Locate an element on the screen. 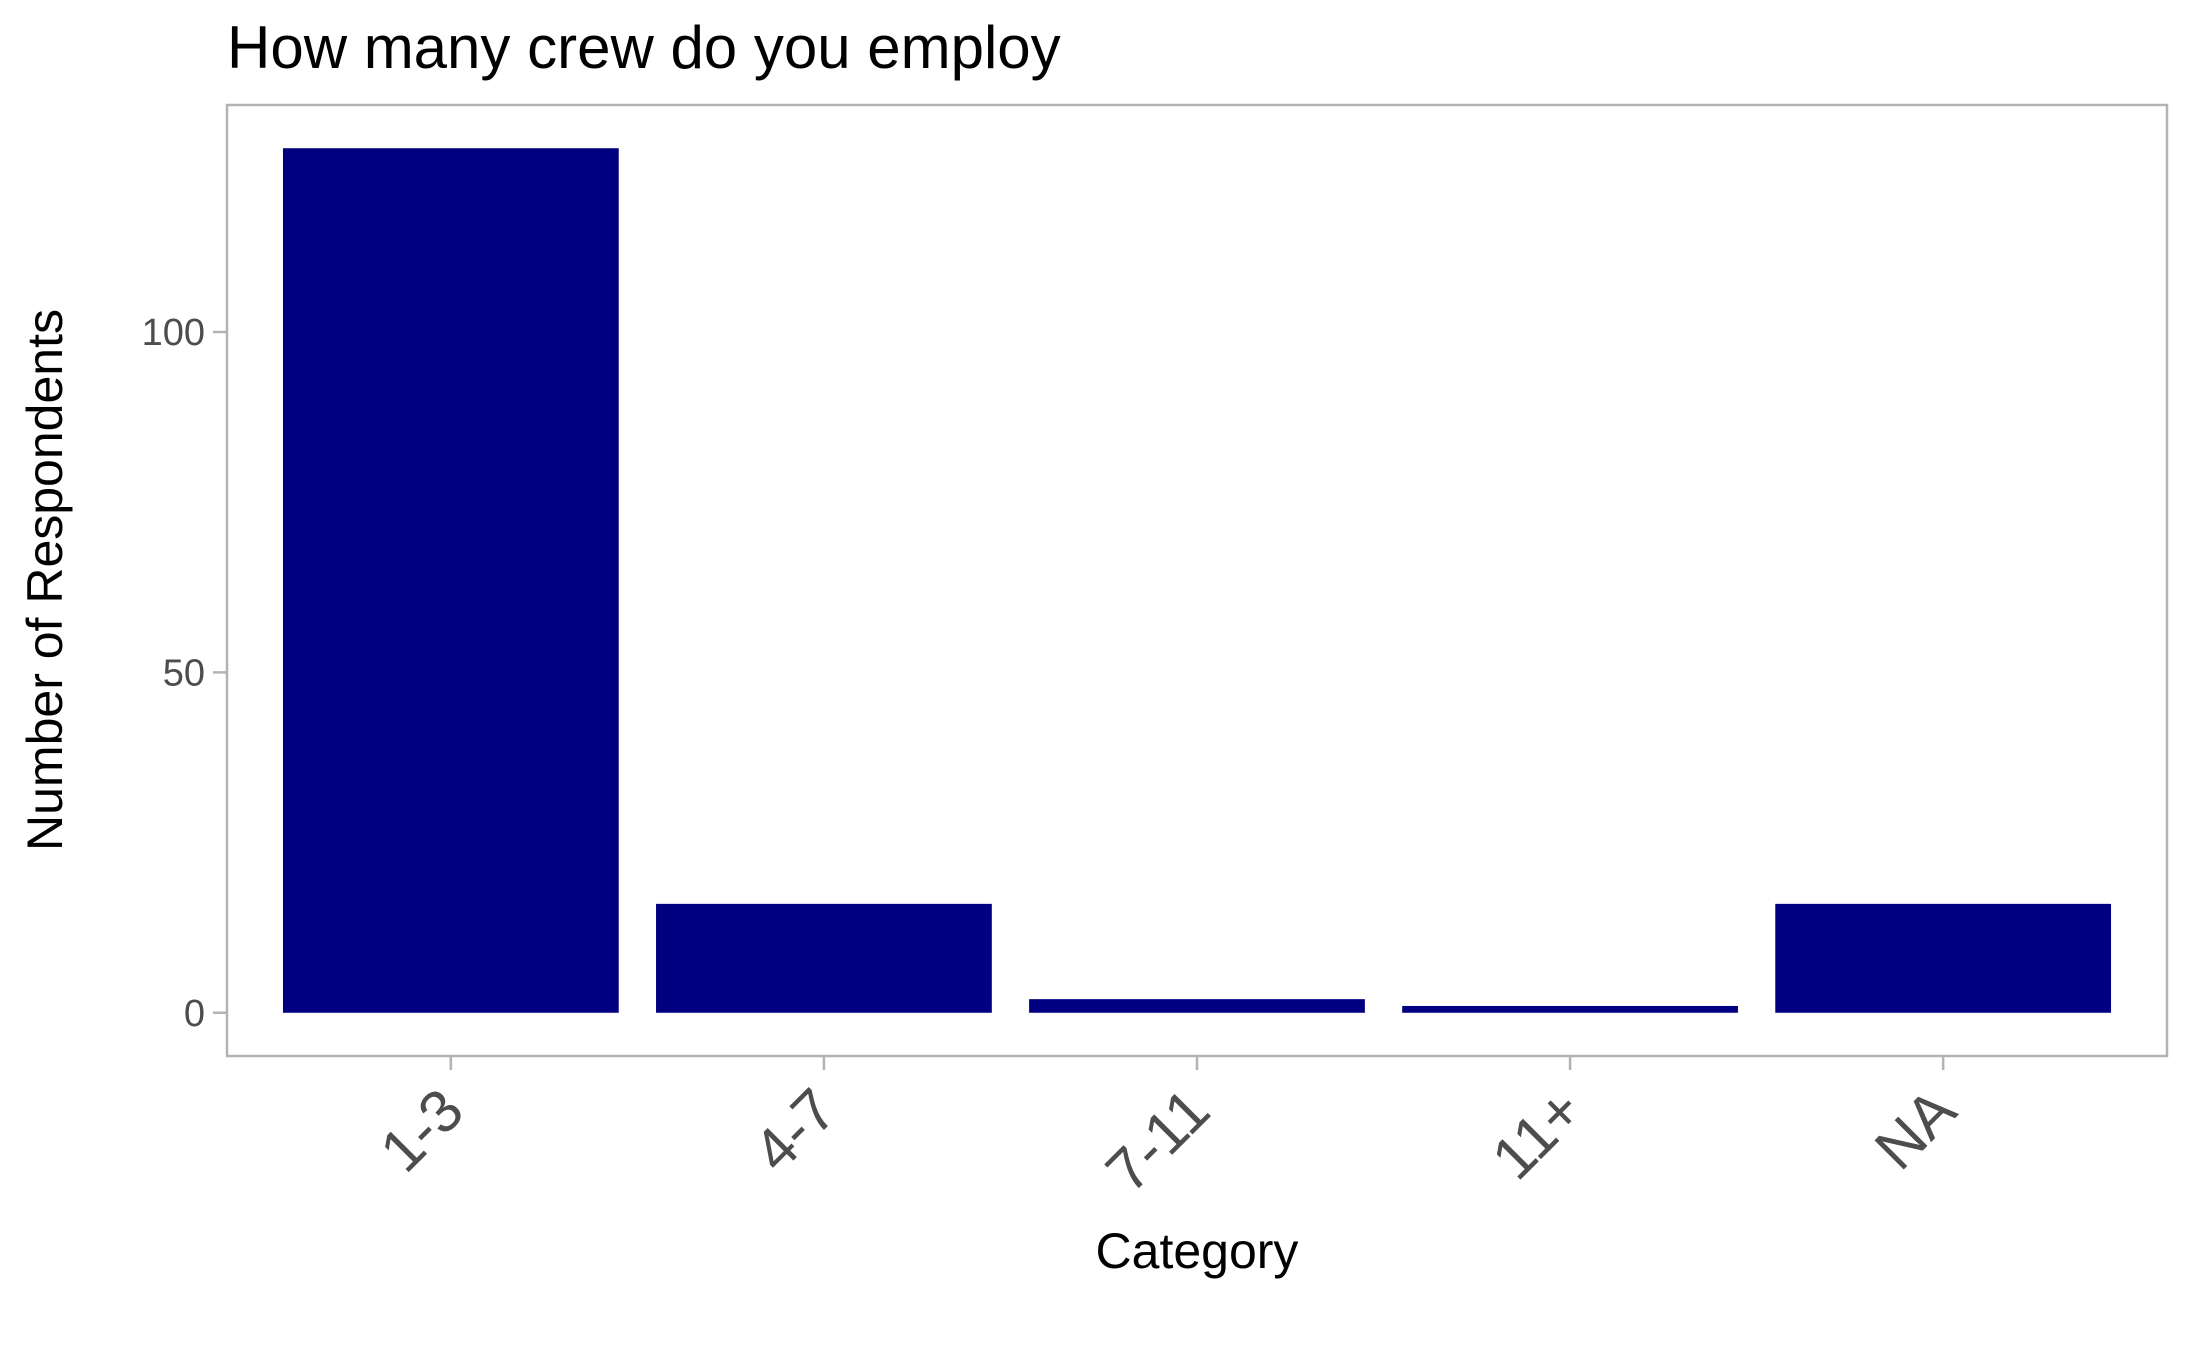 This screenshot has height=1350, width=2187. x-tick-label: 11+ is located at coordinates (1537, 1134).